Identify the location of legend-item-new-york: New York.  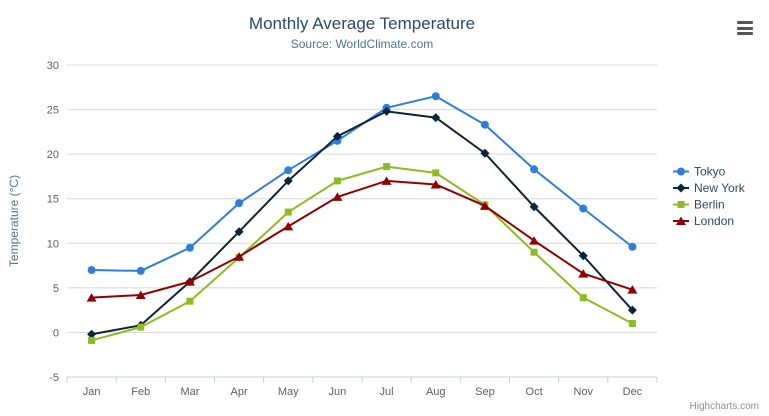
(709, 188).